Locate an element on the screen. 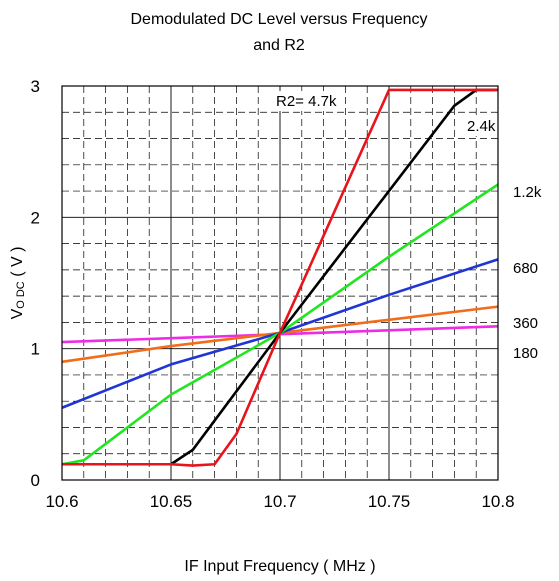 This screenshot has height=581, width=559. series-label: 2.4k is located at coordinates (481, 126).